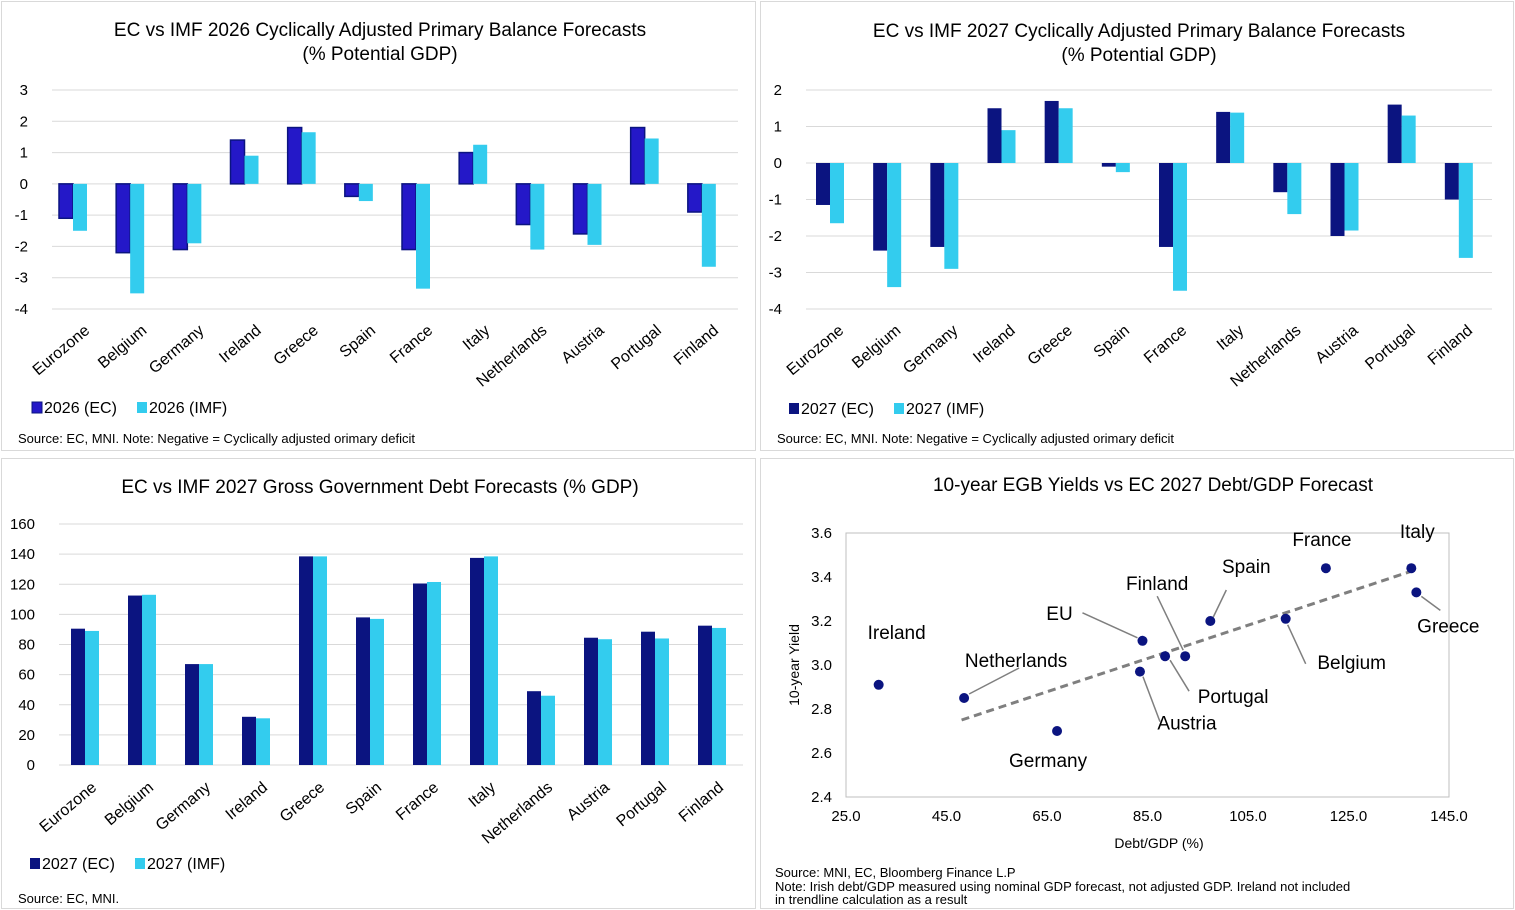 This screenshot has width=1515, height=910. Describe the element at coordinates (775, 273) in the screenshot. I see `y-tick-label: -3` at that location.